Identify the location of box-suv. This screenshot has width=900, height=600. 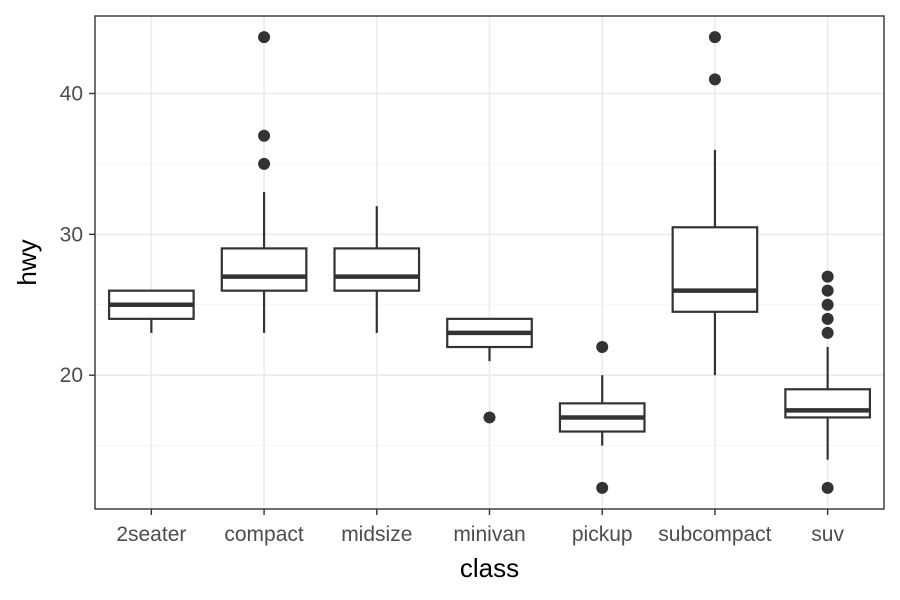
(828, 403).